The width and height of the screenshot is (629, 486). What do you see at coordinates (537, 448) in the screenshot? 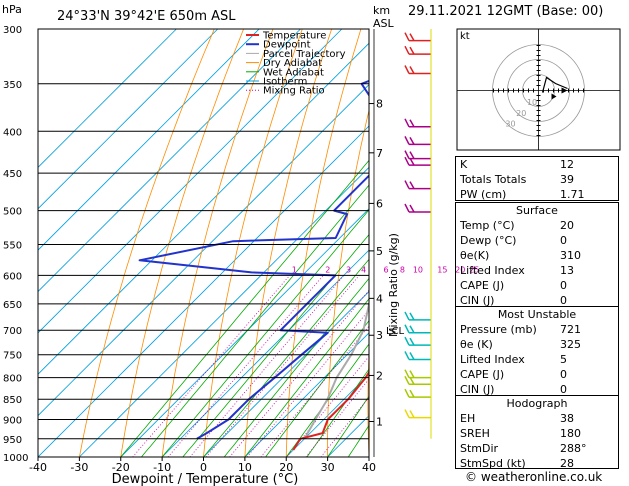
I see `hodograph-row: StmDir 288°` at bounding box center [537, 448].